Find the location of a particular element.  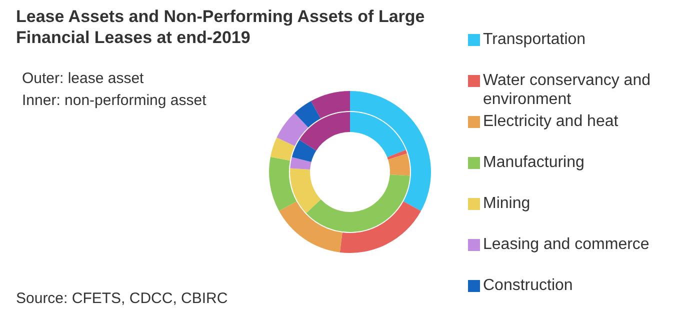

text: Outer: lease asset is located at coordinates (83, 79).